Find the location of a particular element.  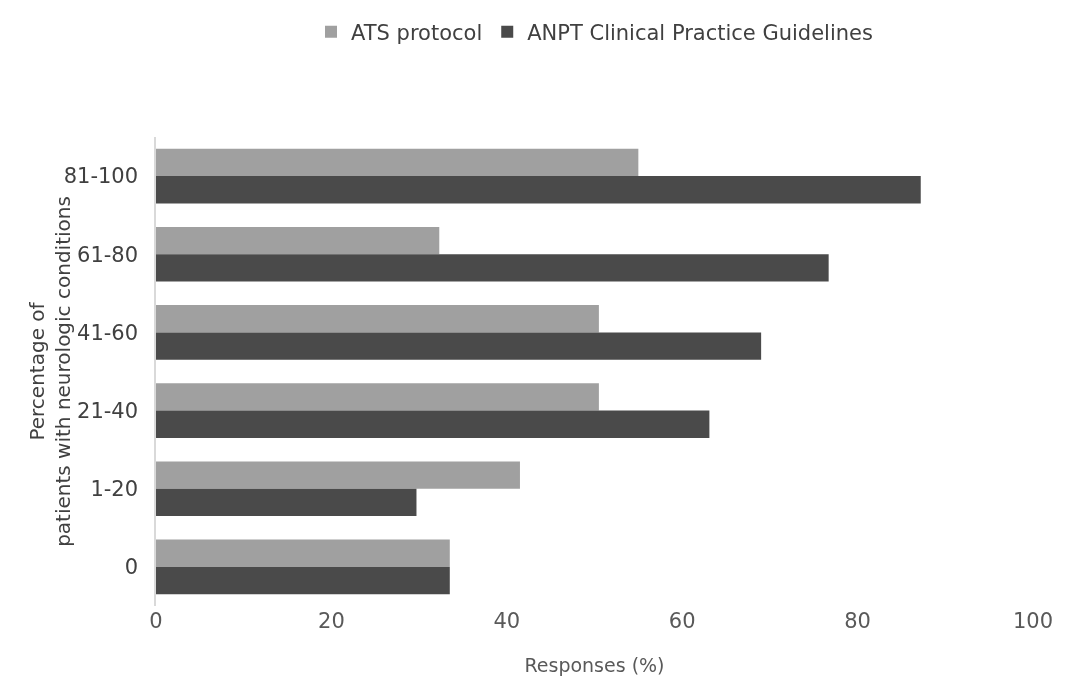

legend-label: ANPT Clinical Practice Guidelines is located at coordinates (700, 32).